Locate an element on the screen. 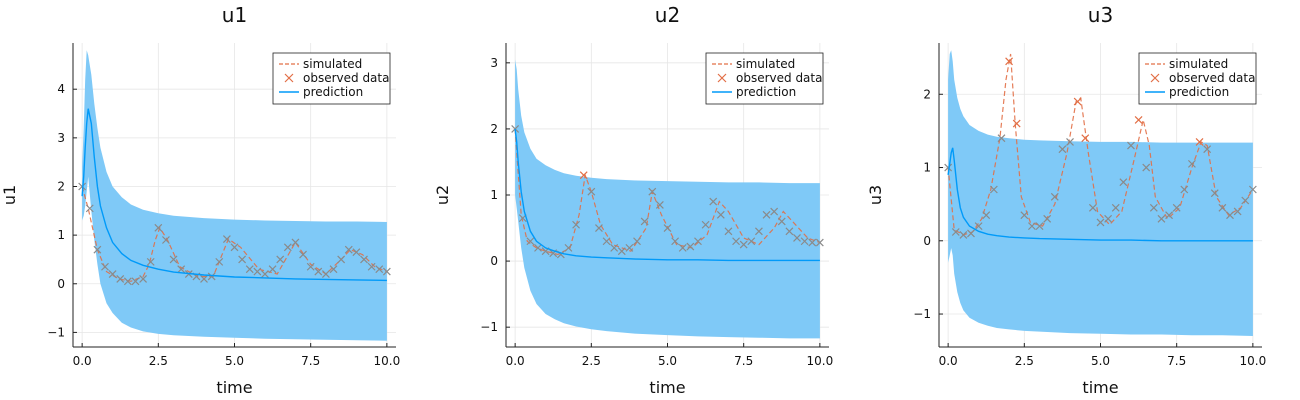 The image size is (1300, 400). legend-swatch-observed is located at coordinates (722, 78).